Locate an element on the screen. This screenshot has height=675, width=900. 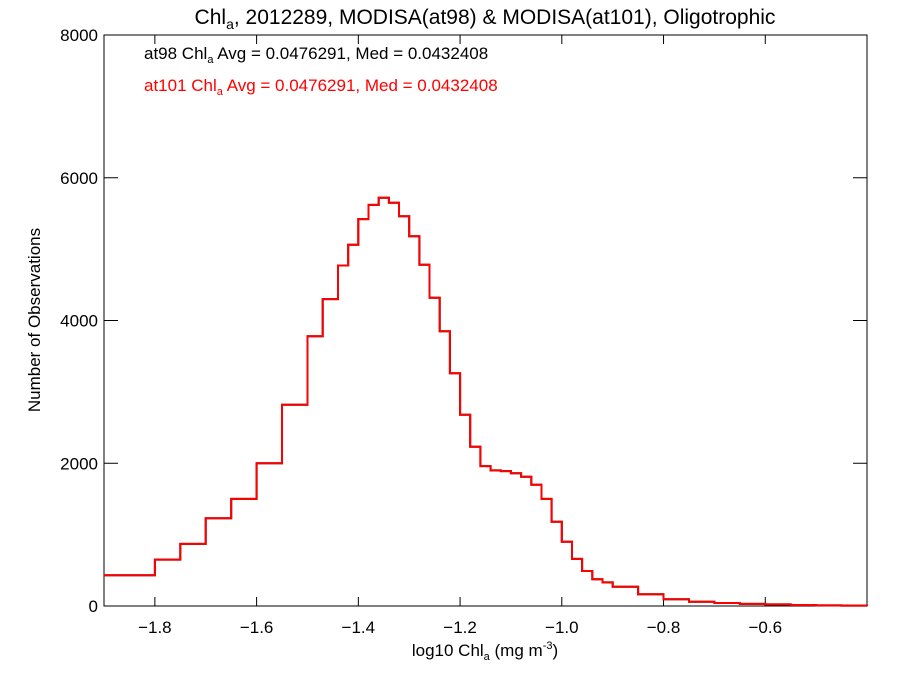
annotation-at98-prefix: at98 Chl is located at coordinates (175, 53).